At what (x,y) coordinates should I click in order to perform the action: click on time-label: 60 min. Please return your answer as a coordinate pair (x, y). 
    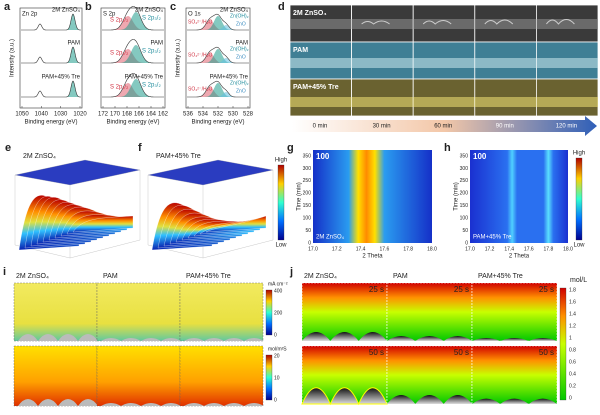
    Looking at the image, I should click on (443, 127).